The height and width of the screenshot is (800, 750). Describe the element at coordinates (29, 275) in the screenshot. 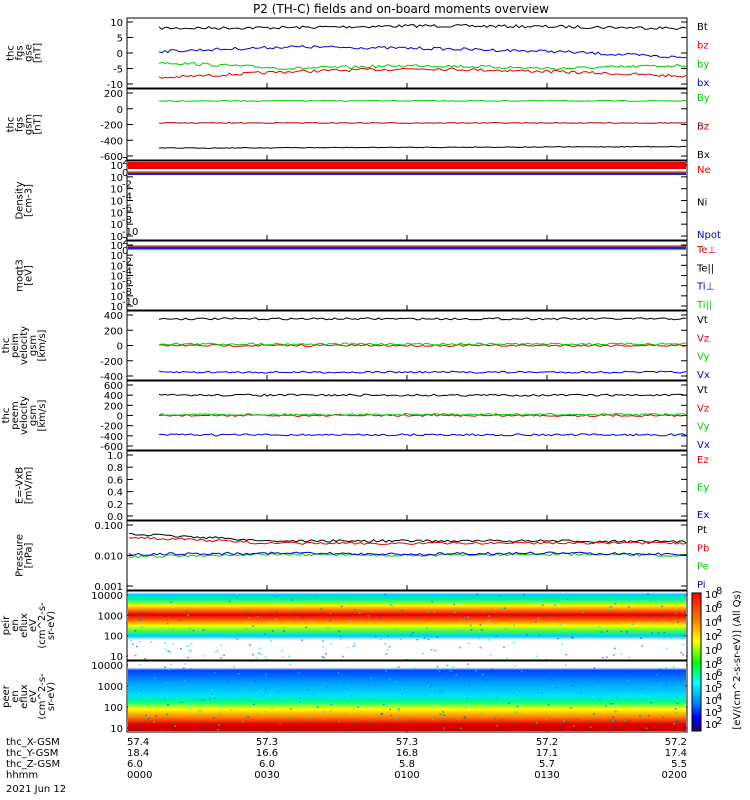

I see `y-axis-label-line: [eV]` at that location.